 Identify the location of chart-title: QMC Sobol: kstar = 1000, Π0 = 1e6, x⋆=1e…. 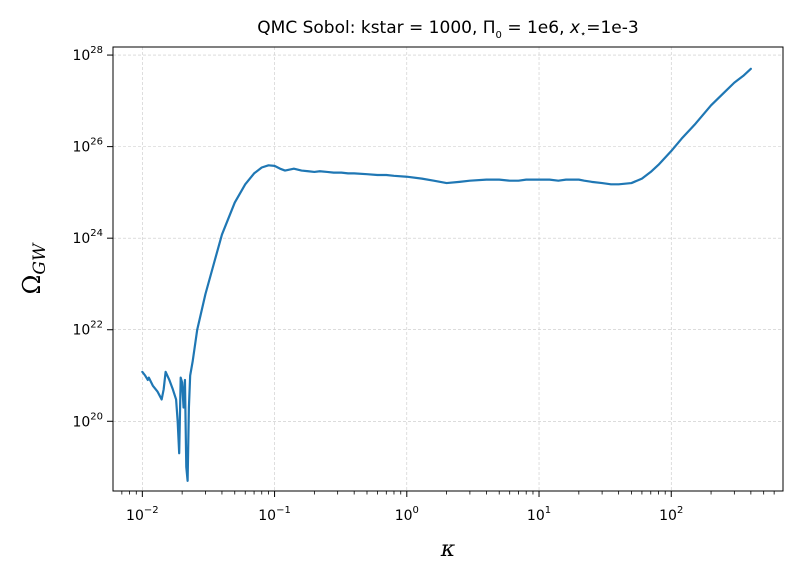
(447, 29).